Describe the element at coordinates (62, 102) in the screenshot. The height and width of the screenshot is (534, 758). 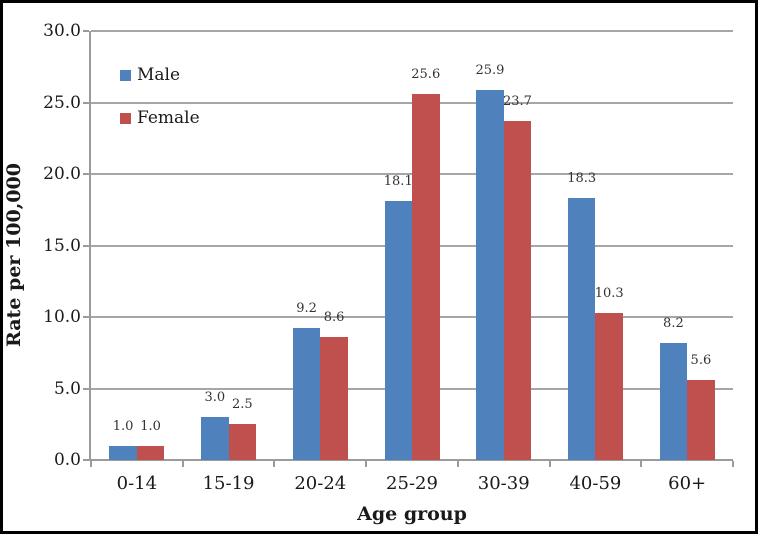
I see `y-tick-label: 25.0` at that location.